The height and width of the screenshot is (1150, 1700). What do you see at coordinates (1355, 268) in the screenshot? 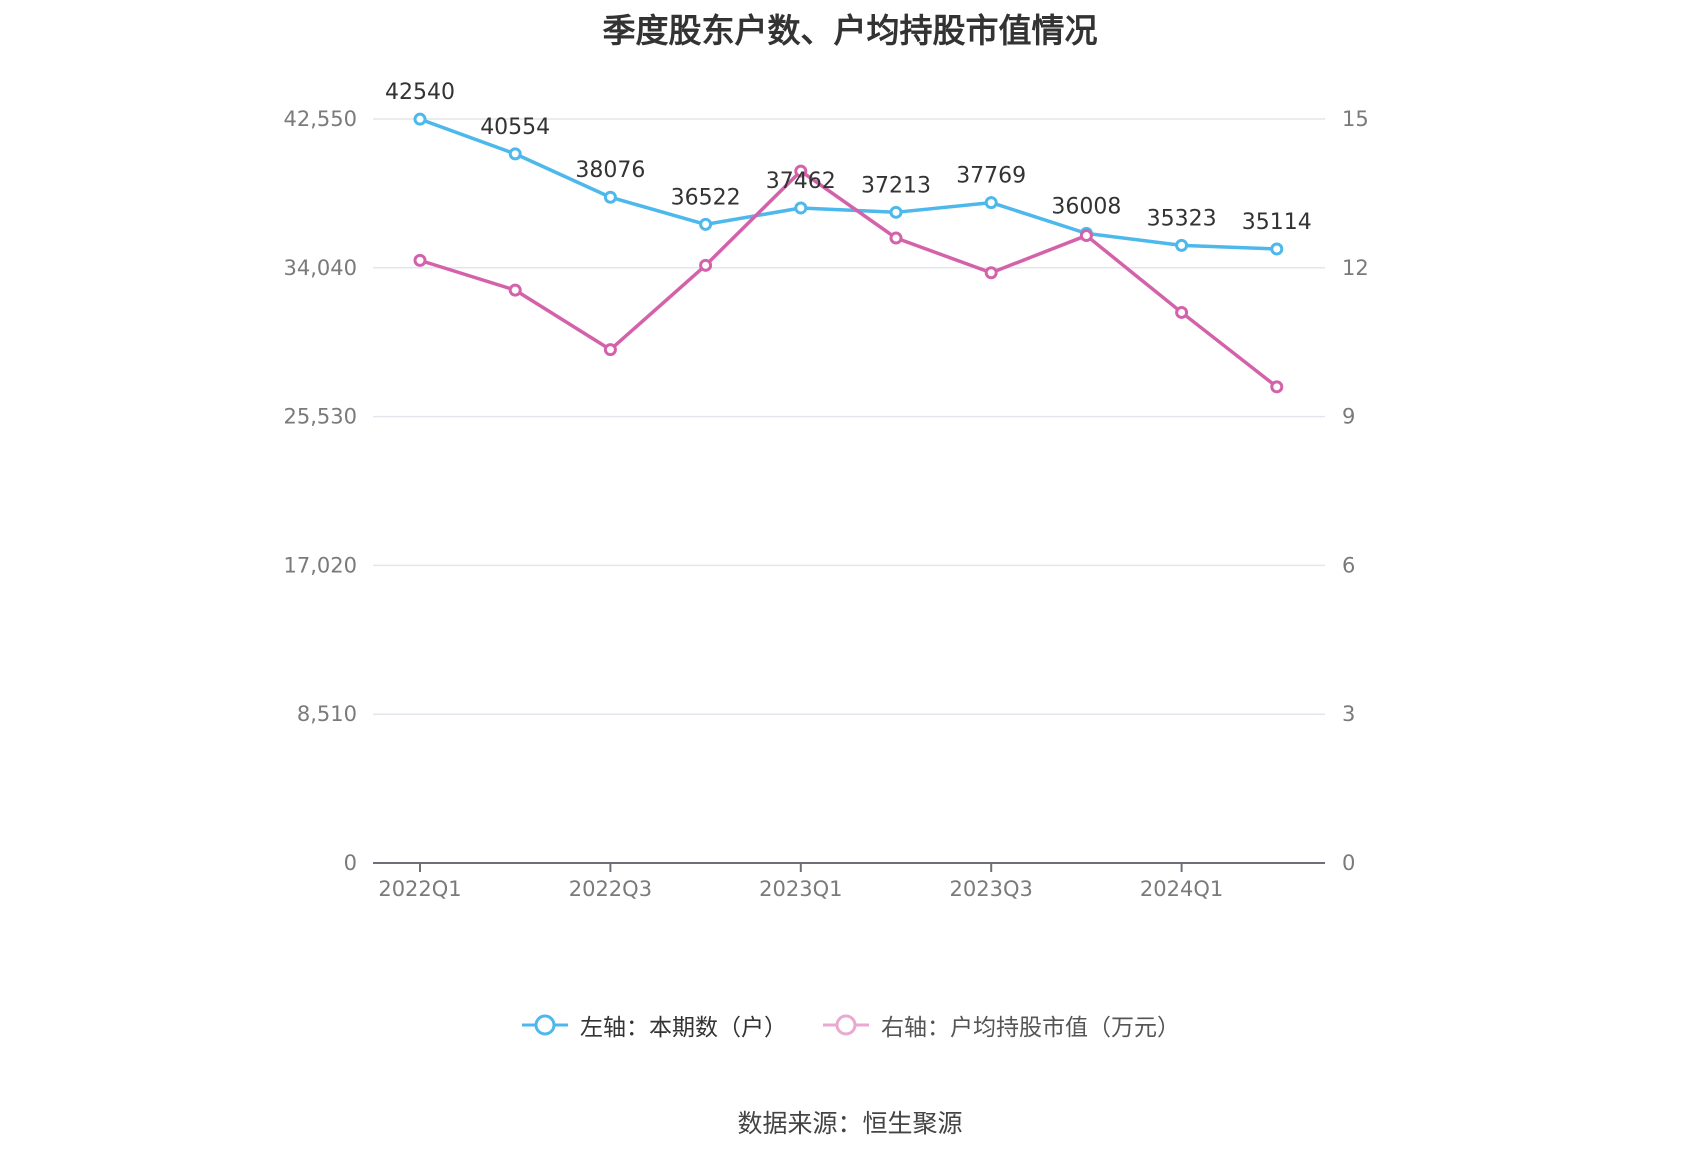
I see `y-right-tick-label: 12` at bounding box center [1355, 268].